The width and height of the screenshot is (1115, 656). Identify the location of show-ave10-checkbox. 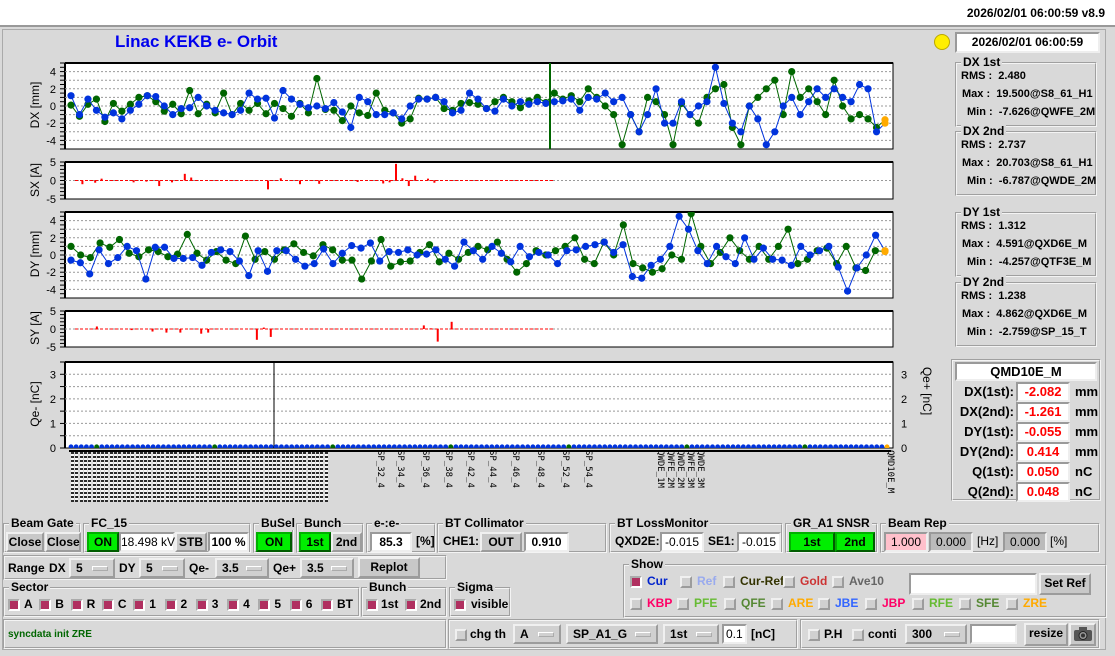
(838, 582).